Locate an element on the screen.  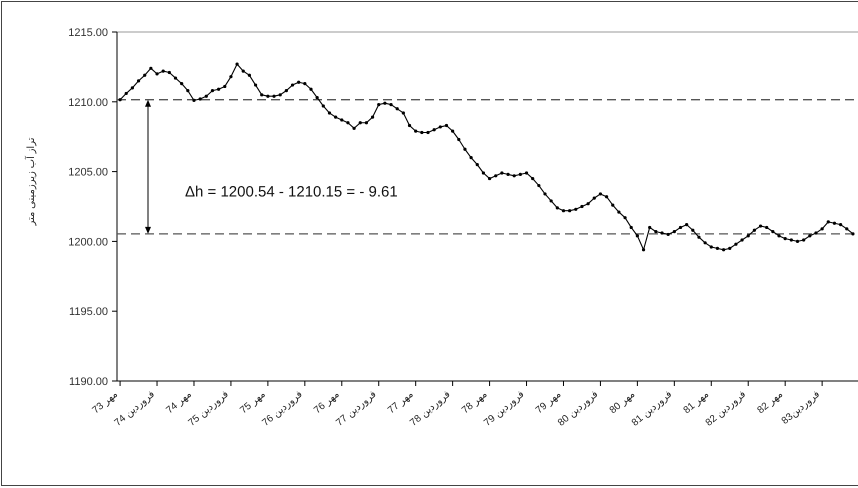
x-tick-label: مهر 78 is located at coordinates (475, 402).